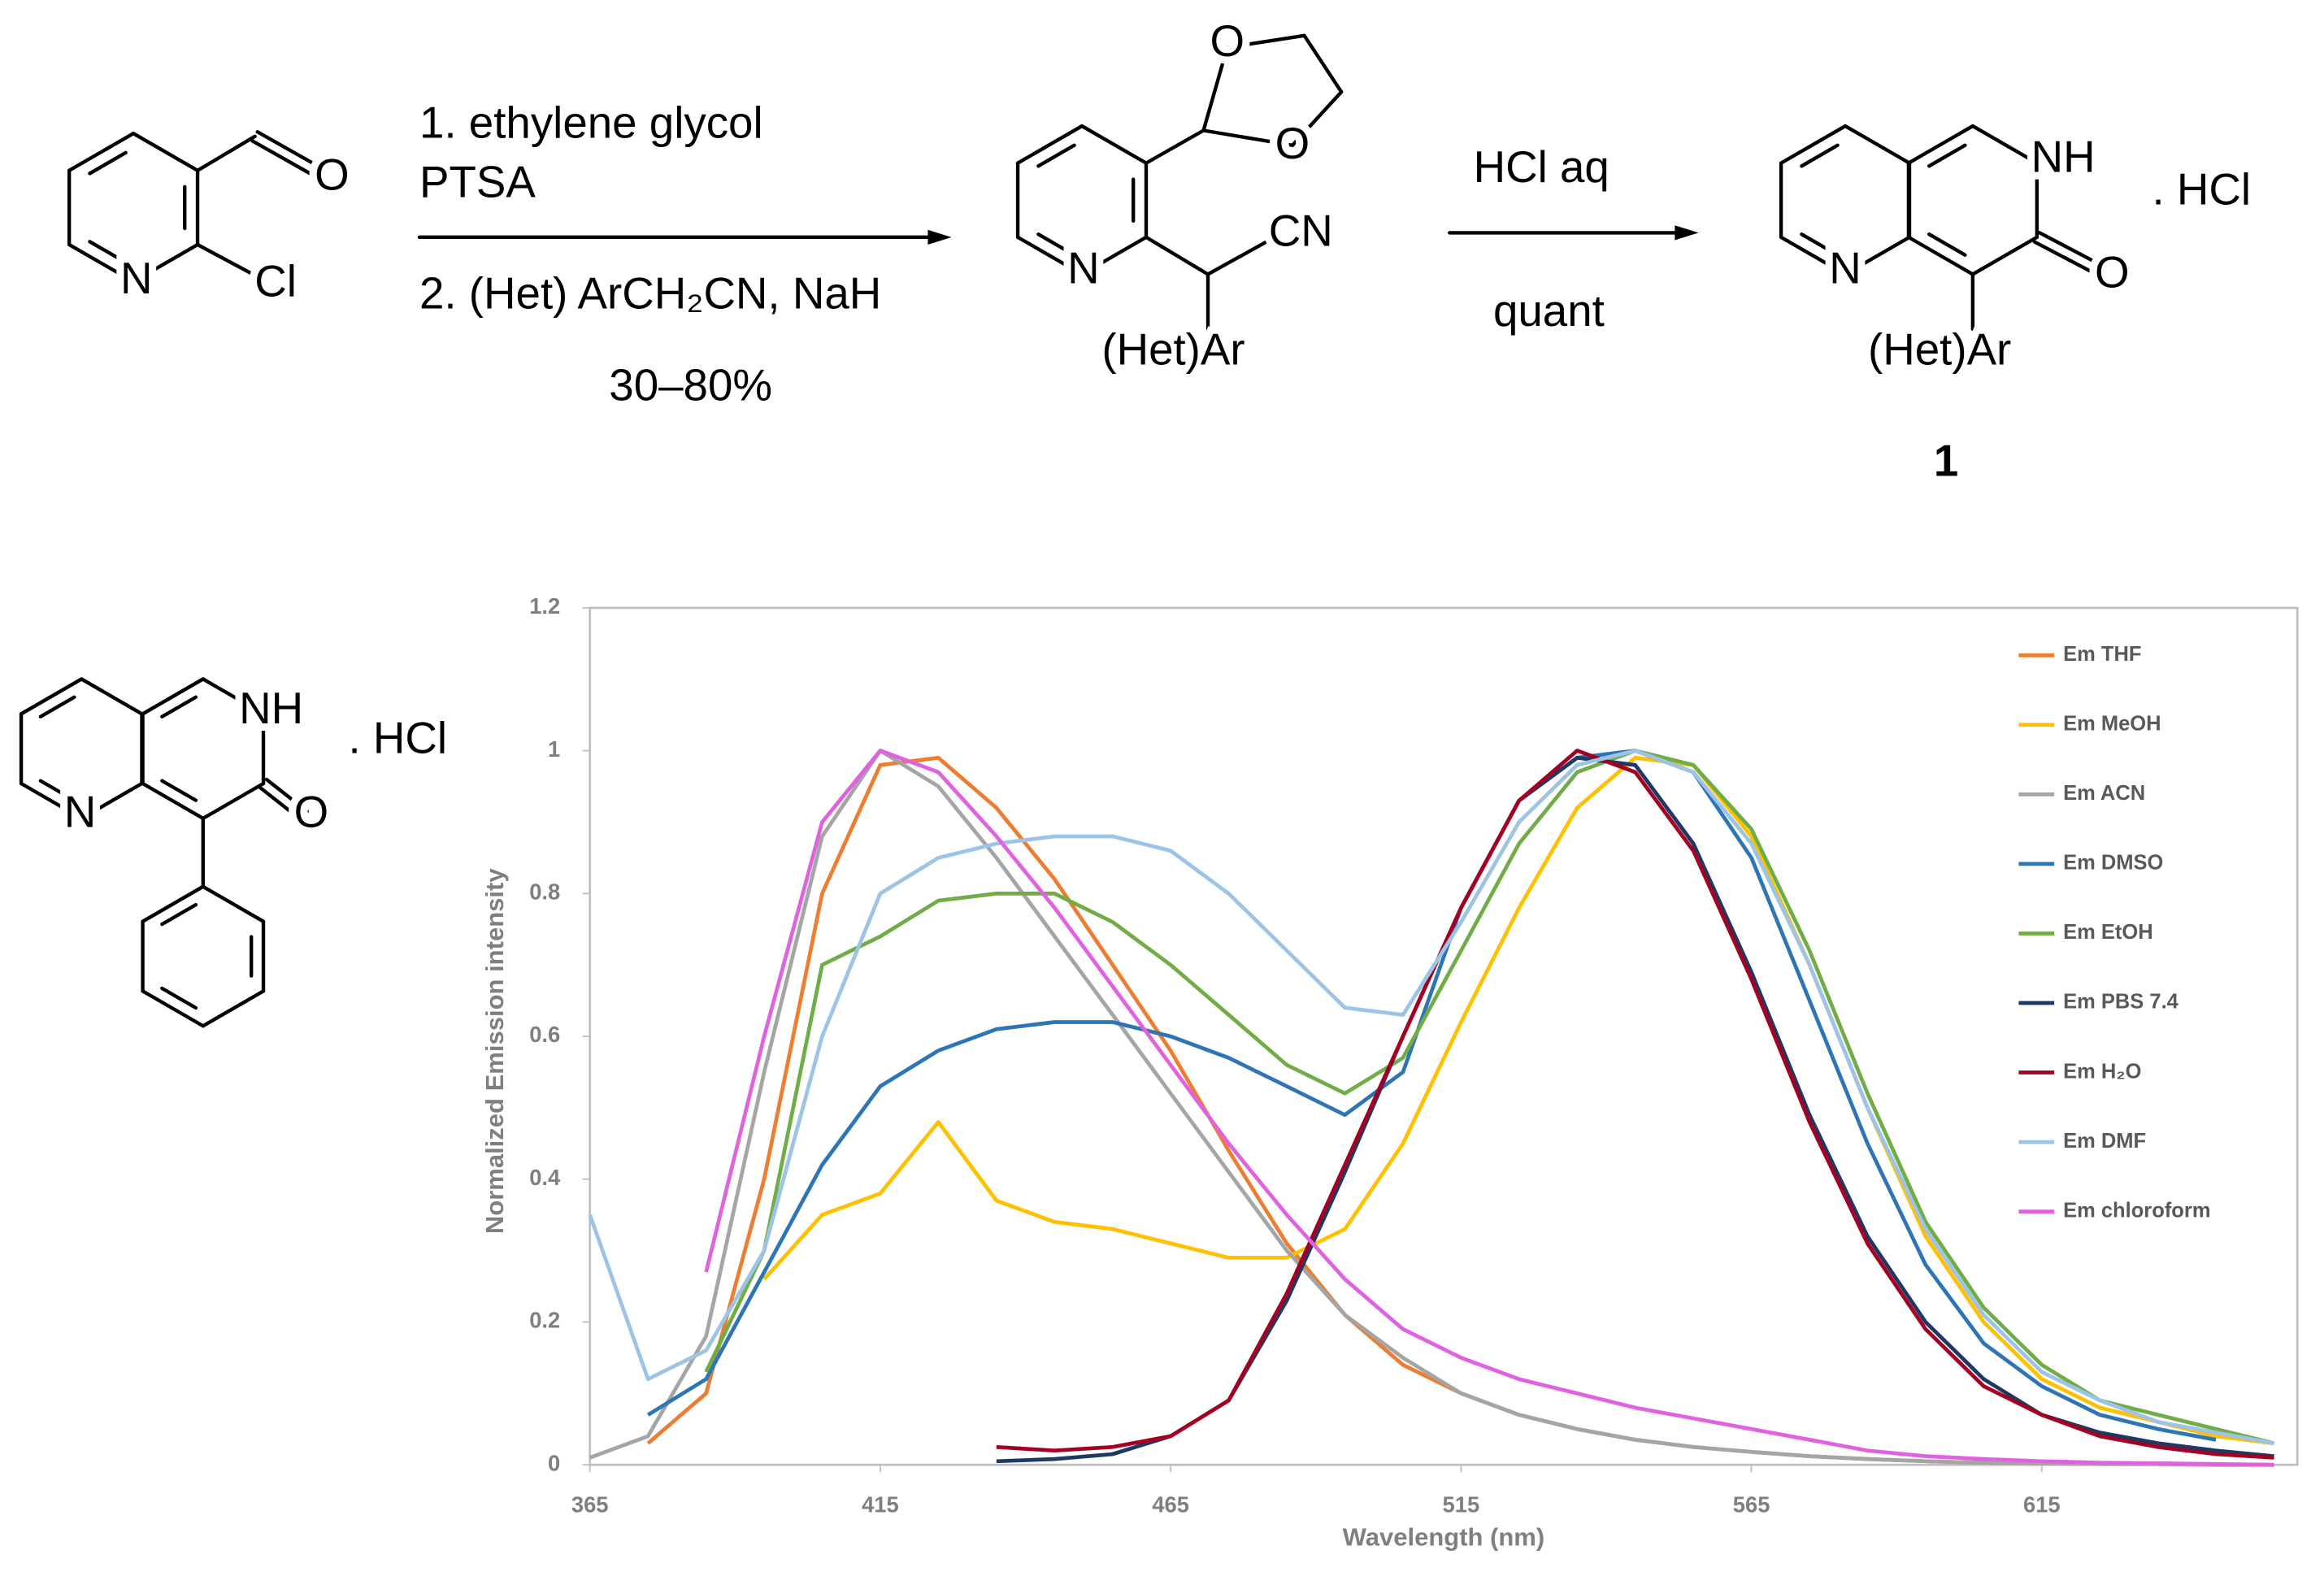 The image size is (2324, 1576). What do you see at coordinates (650, 292) in the screenshot?
I see `reagent: 2. (Het) ArCH₂CN, NaH` at bounding box center [650, 292].